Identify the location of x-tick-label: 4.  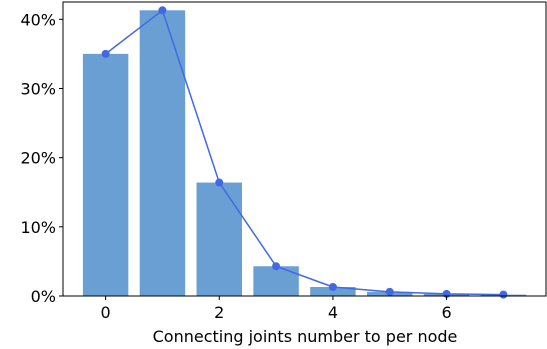
(333, 312).